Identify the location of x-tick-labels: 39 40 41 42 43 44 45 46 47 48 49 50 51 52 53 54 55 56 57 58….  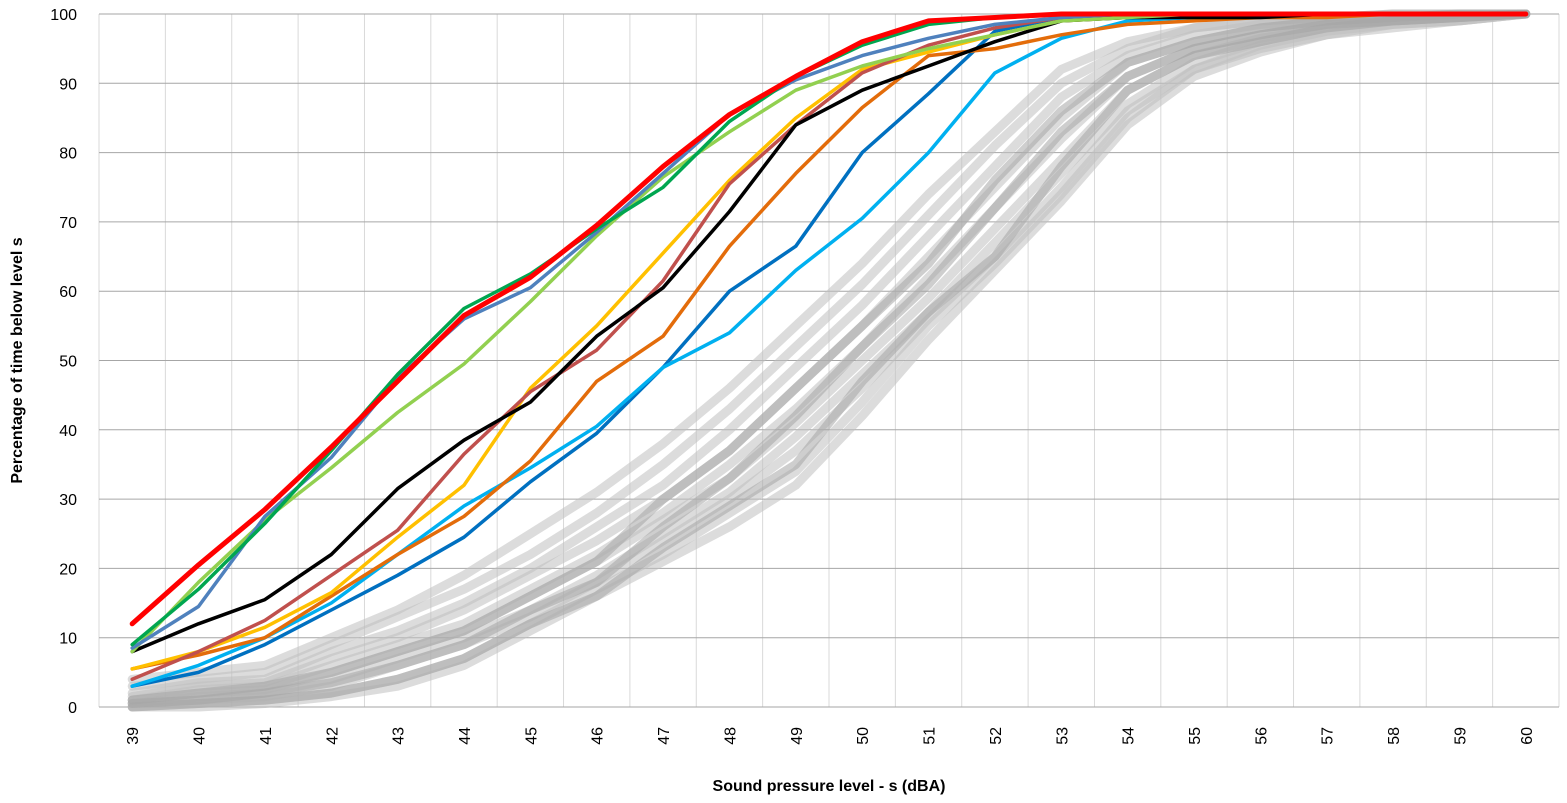
(830, 736).